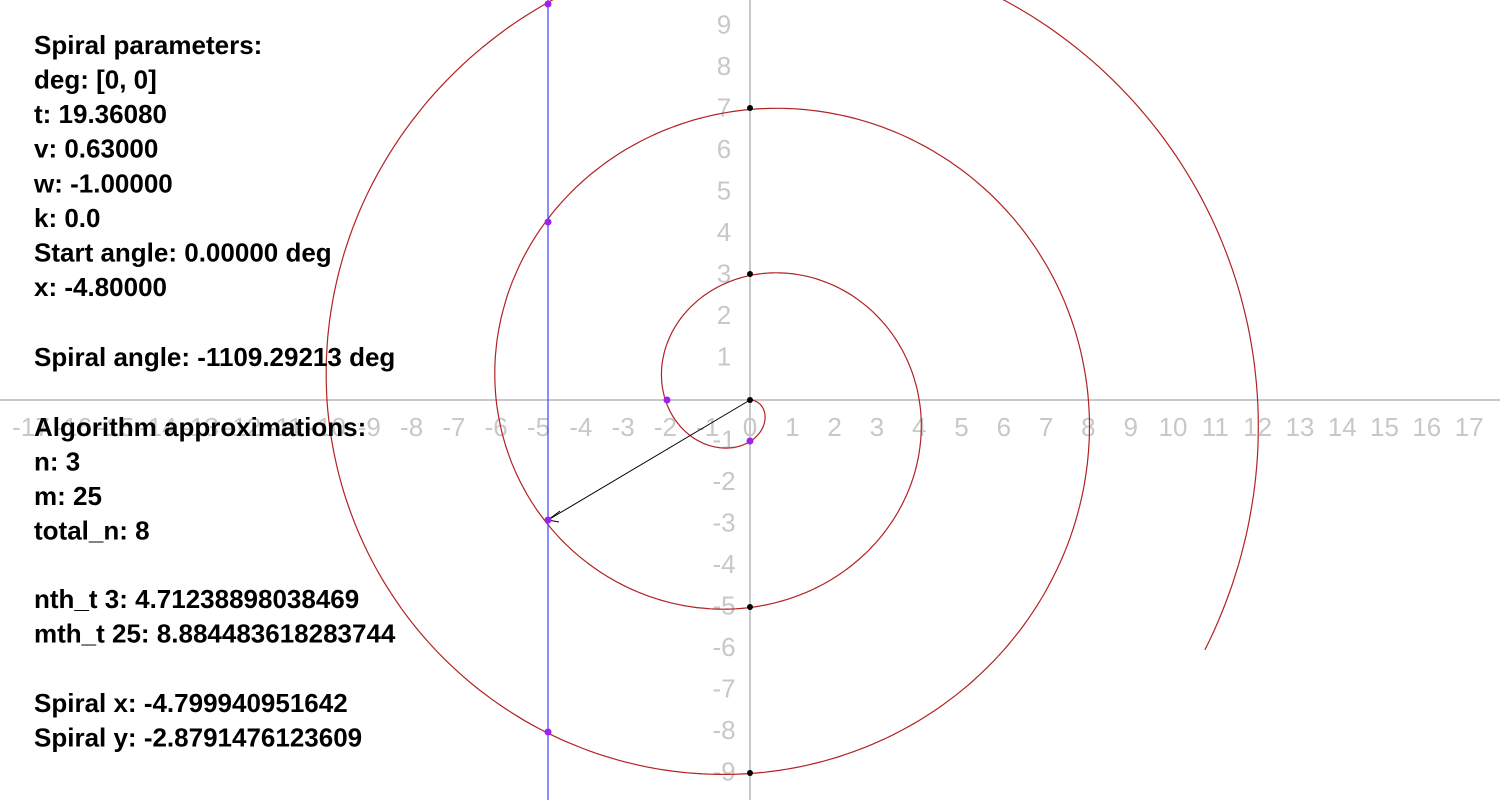 This screenshot has height=800, width=1500. Describe the element at coordinates (1384, 427) in the screenshot. I see `x-tick-label: 15` at that location.